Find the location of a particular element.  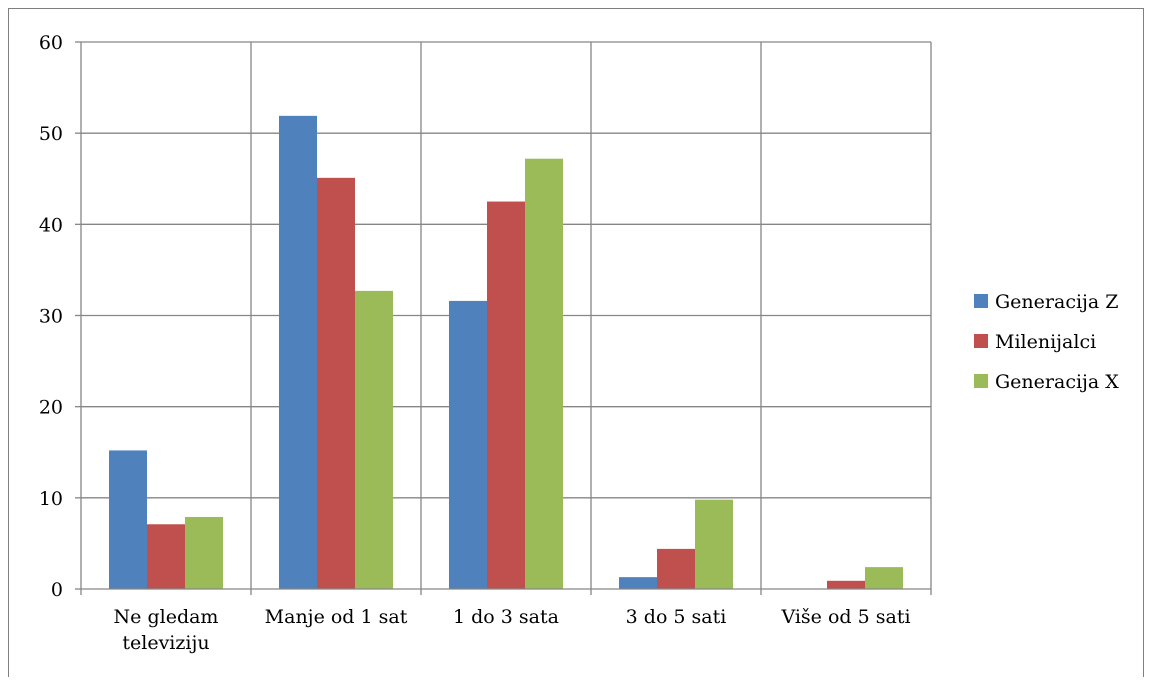

x-tick-label-line: 3 do 5 sati is located at coordinates (676, 617).